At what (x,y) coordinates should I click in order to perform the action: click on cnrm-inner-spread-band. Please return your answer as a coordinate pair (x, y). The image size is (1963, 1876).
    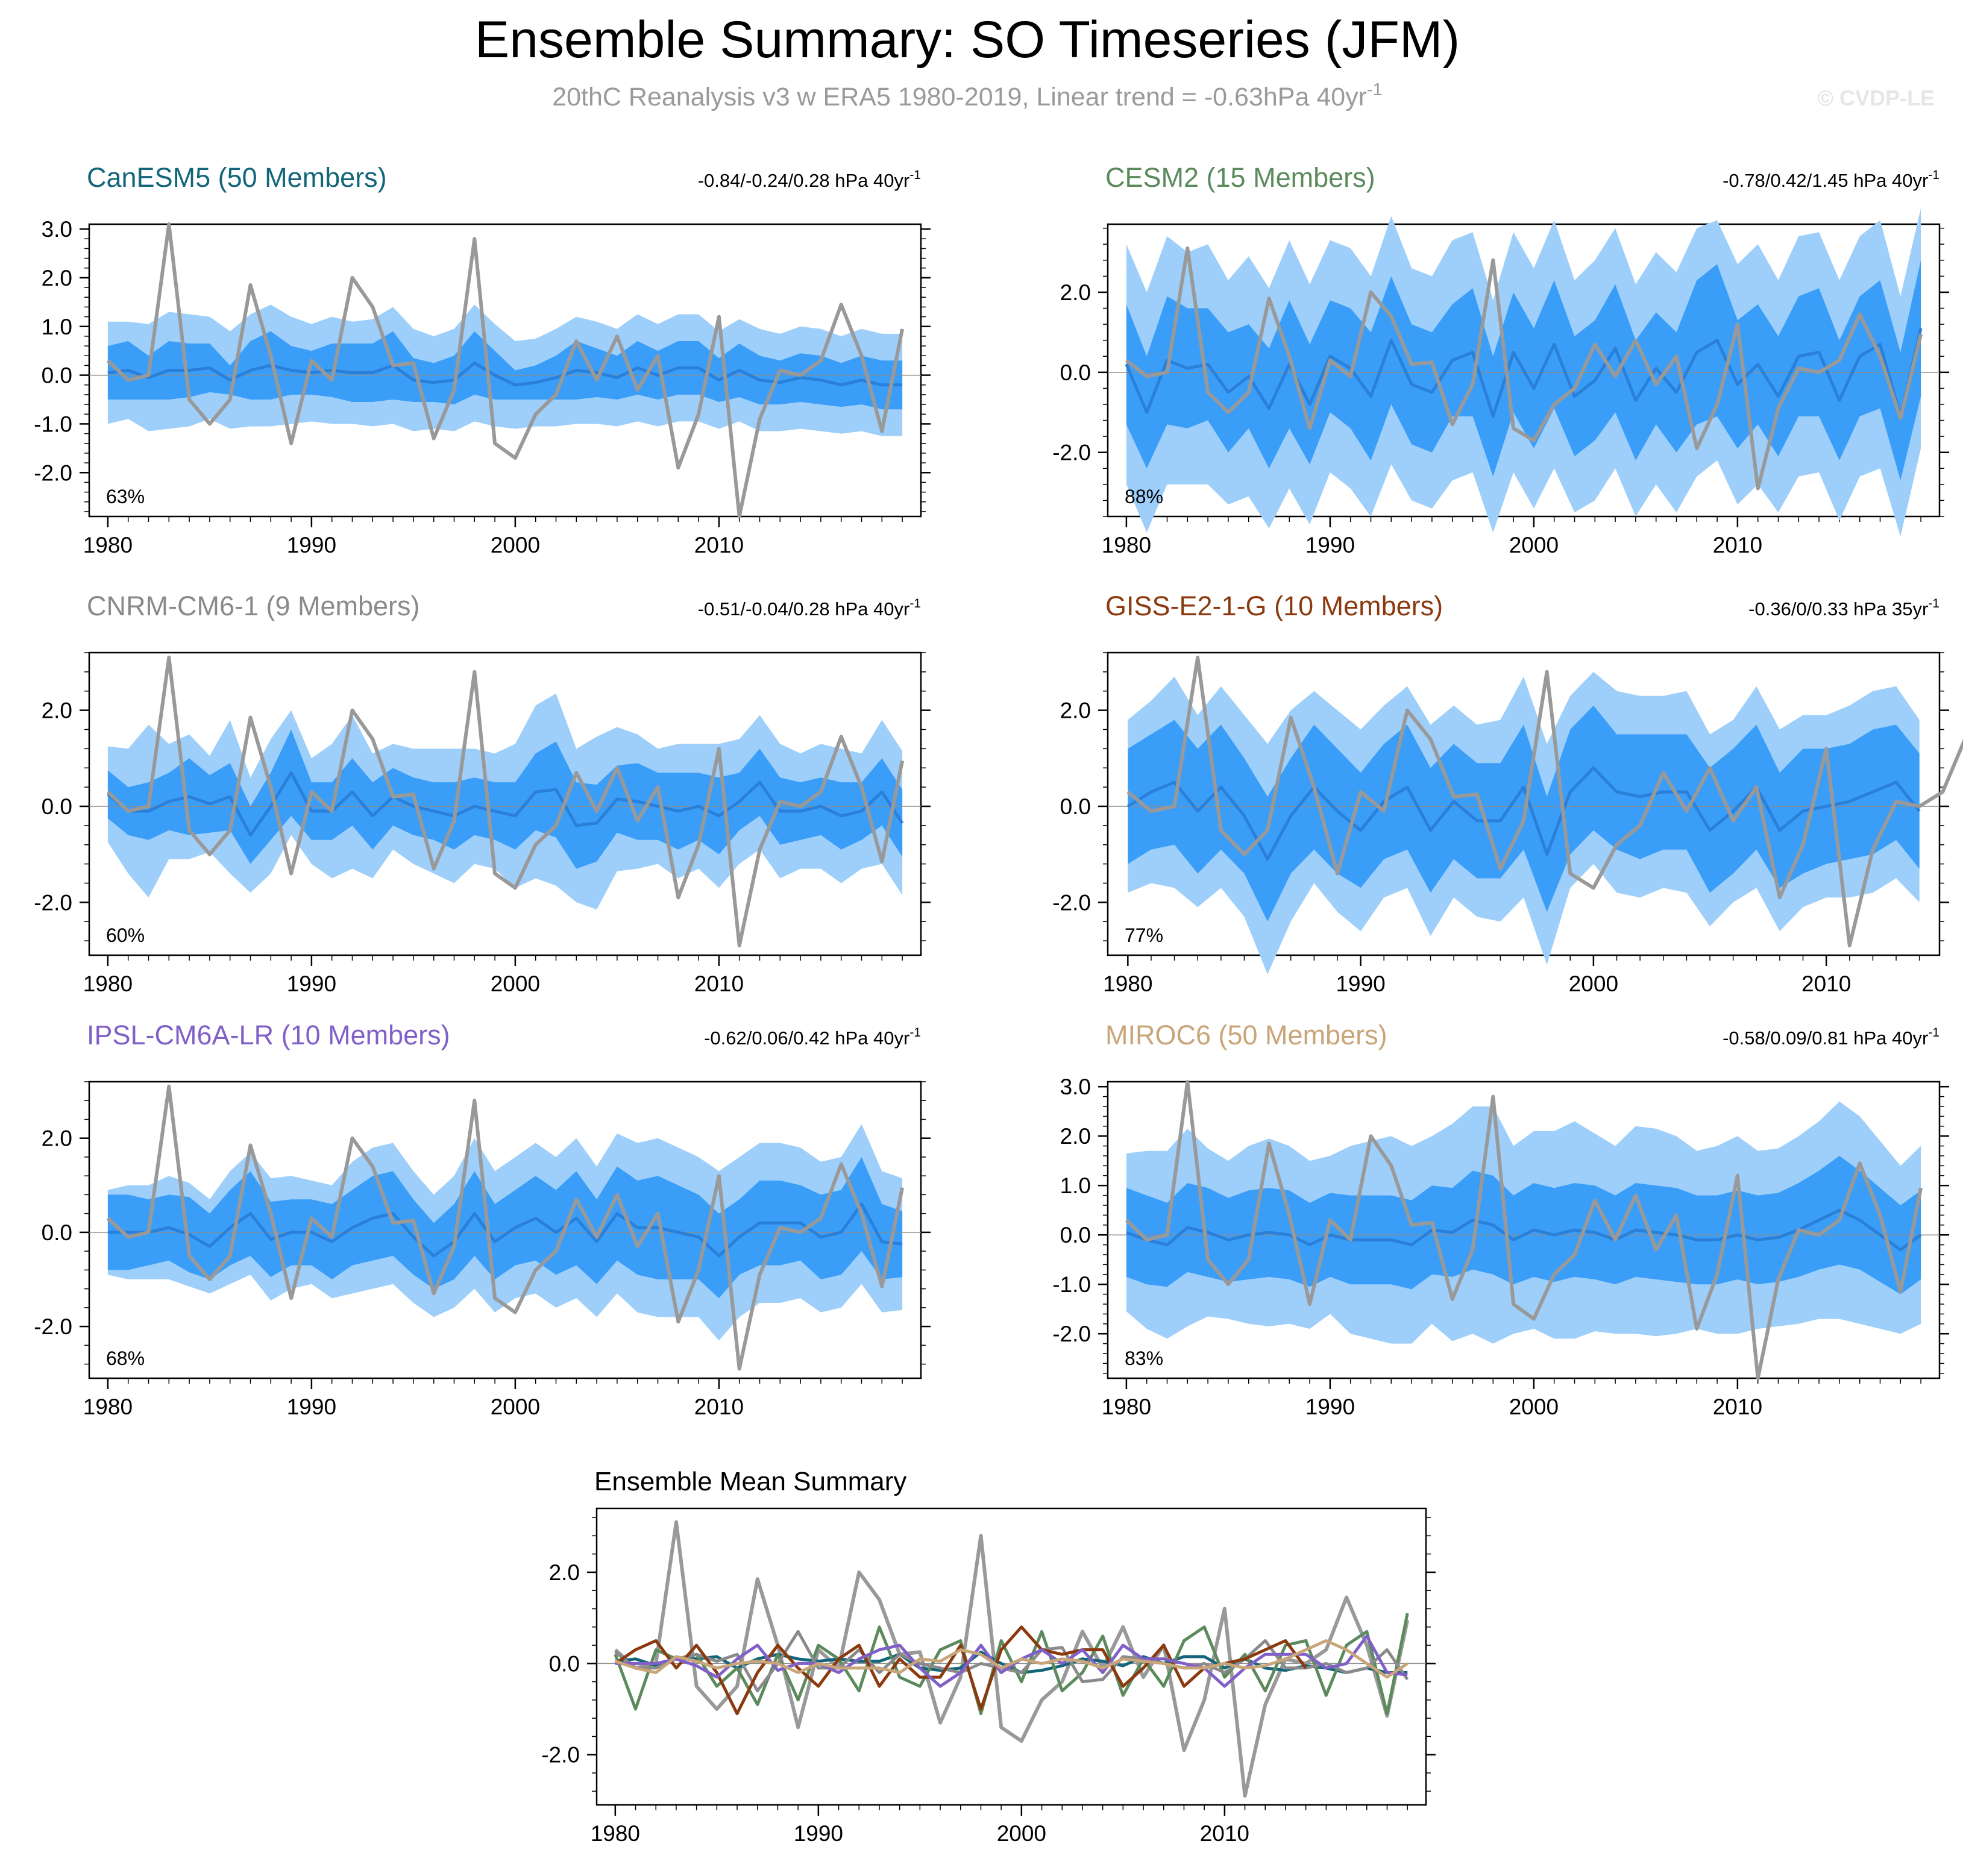
    Looking at the image, I should click on (505, 799).